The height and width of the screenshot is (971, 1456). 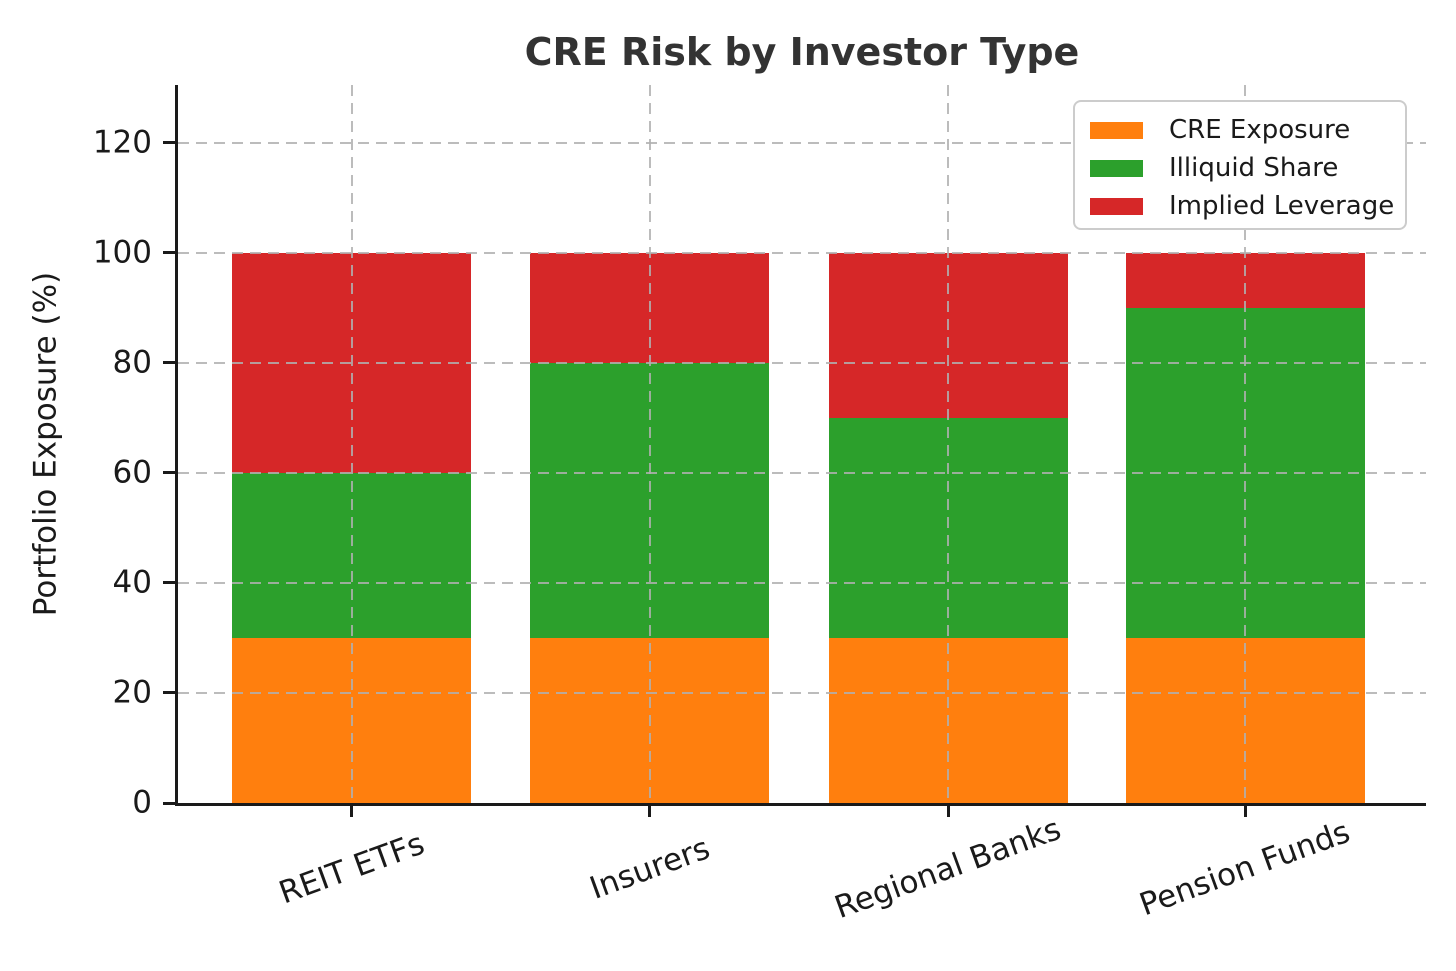 I want to click on legend-item: Illiquid Share, so click(x=1247, y=168).